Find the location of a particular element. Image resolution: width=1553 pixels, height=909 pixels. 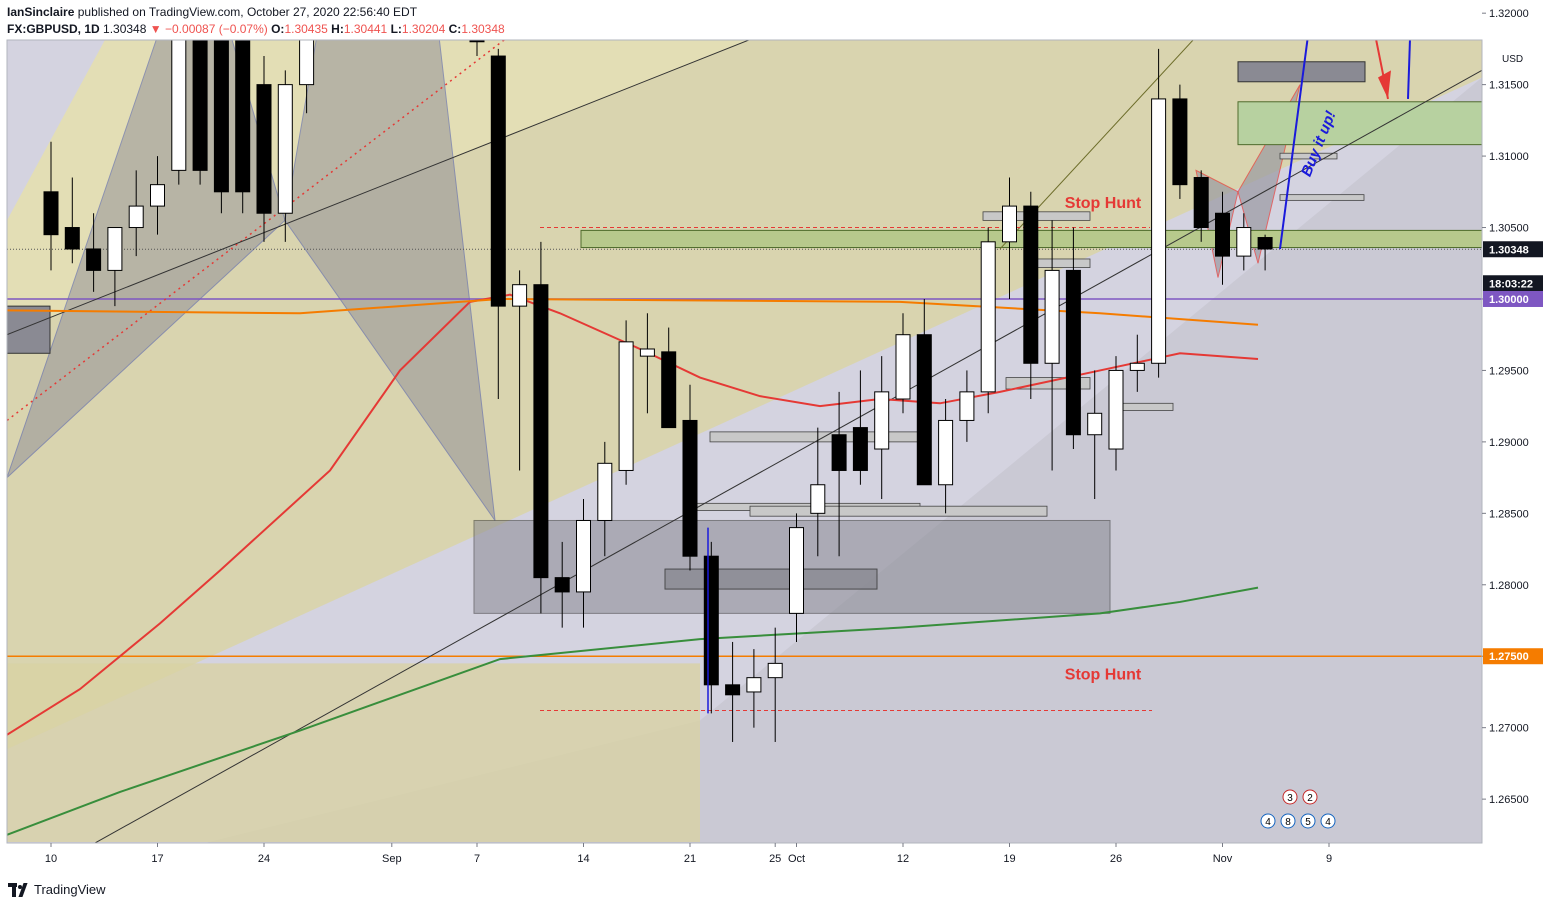

y-tick-label-3: 1.28000 is located at coordinates (1509, 586).